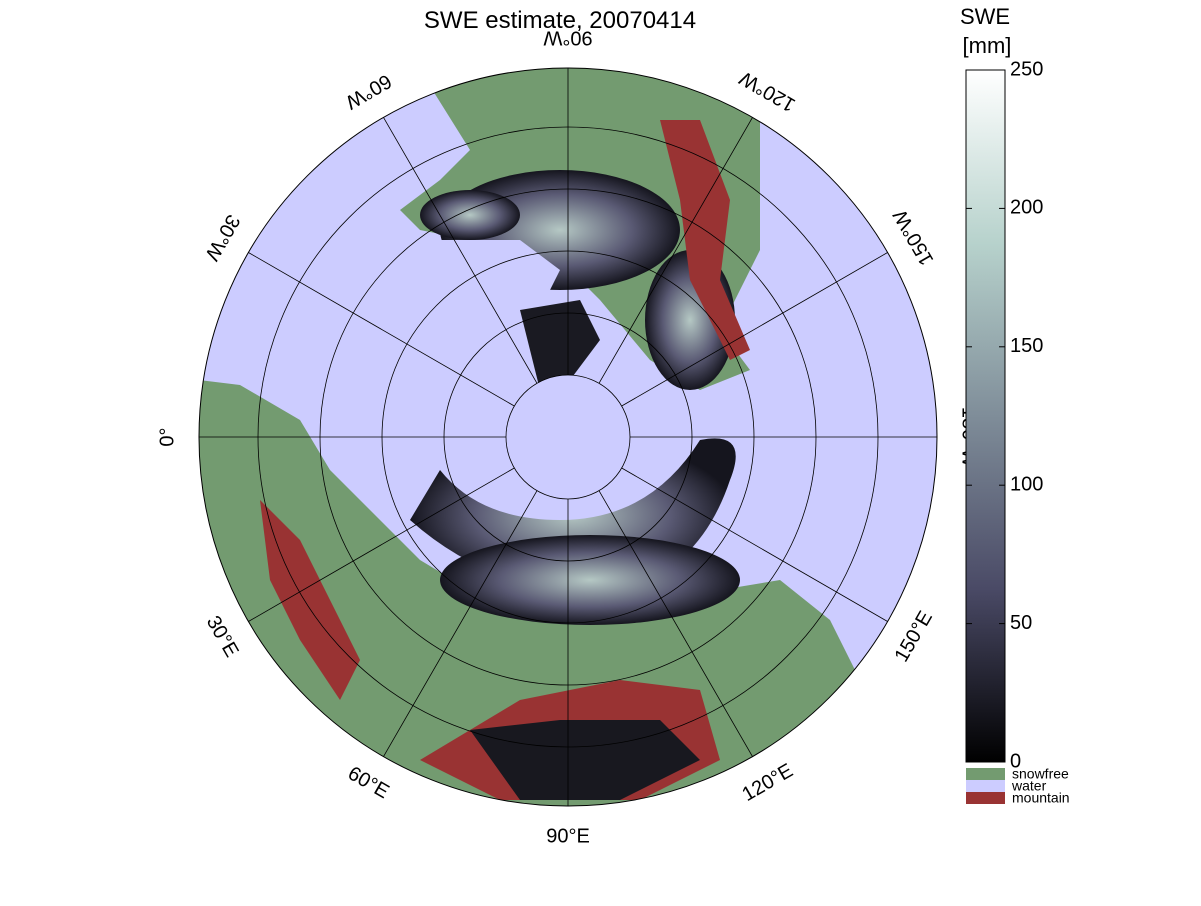 Image resolution: width=1201 pixels, height=906 pixels. What do you see at coordinates (222, 636) in the screenshot?
I see `meridian-label: 30°E` at bounding box center [222, 636].